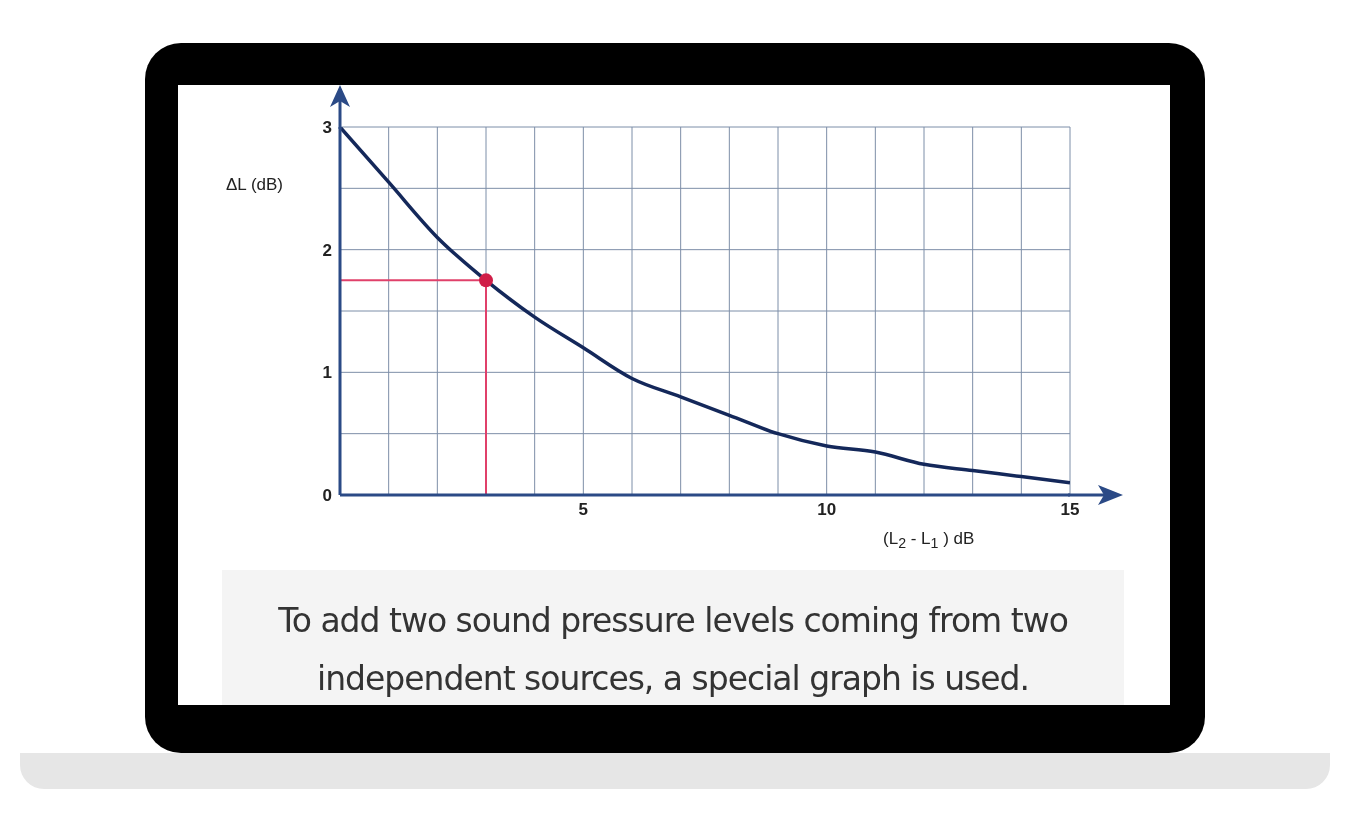  I want to click on x-tick-label: 15, so click(1070, 510).